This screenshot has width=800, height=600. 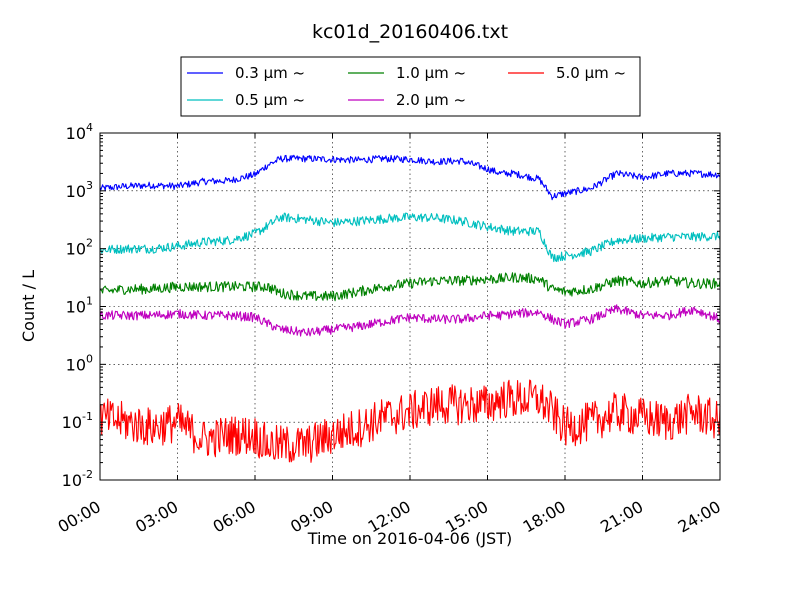 I want to click on y-tick-label: 10⁴, so click(x=79, y=132).